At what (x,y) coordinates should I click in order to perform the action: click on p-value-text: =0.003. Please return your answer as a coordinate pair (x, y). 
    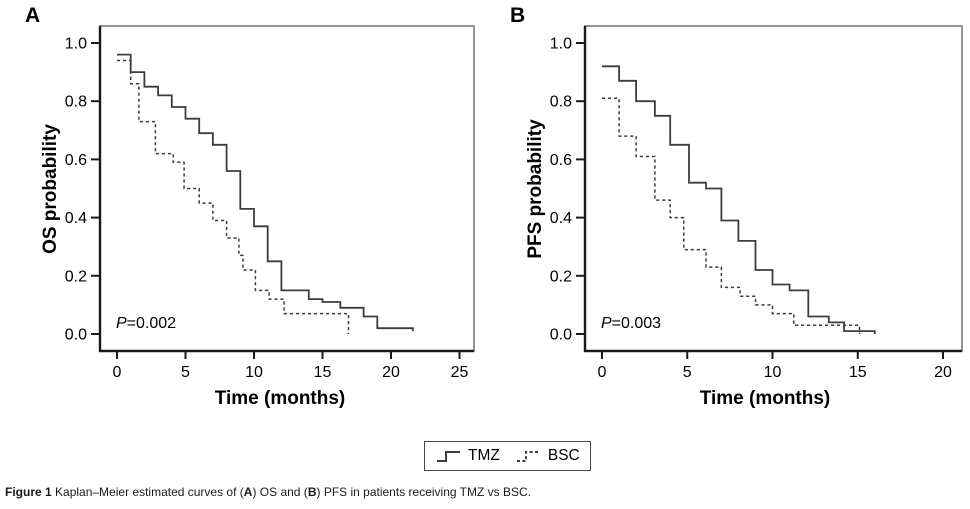
    Looking at the image, I should click on (636, 323).